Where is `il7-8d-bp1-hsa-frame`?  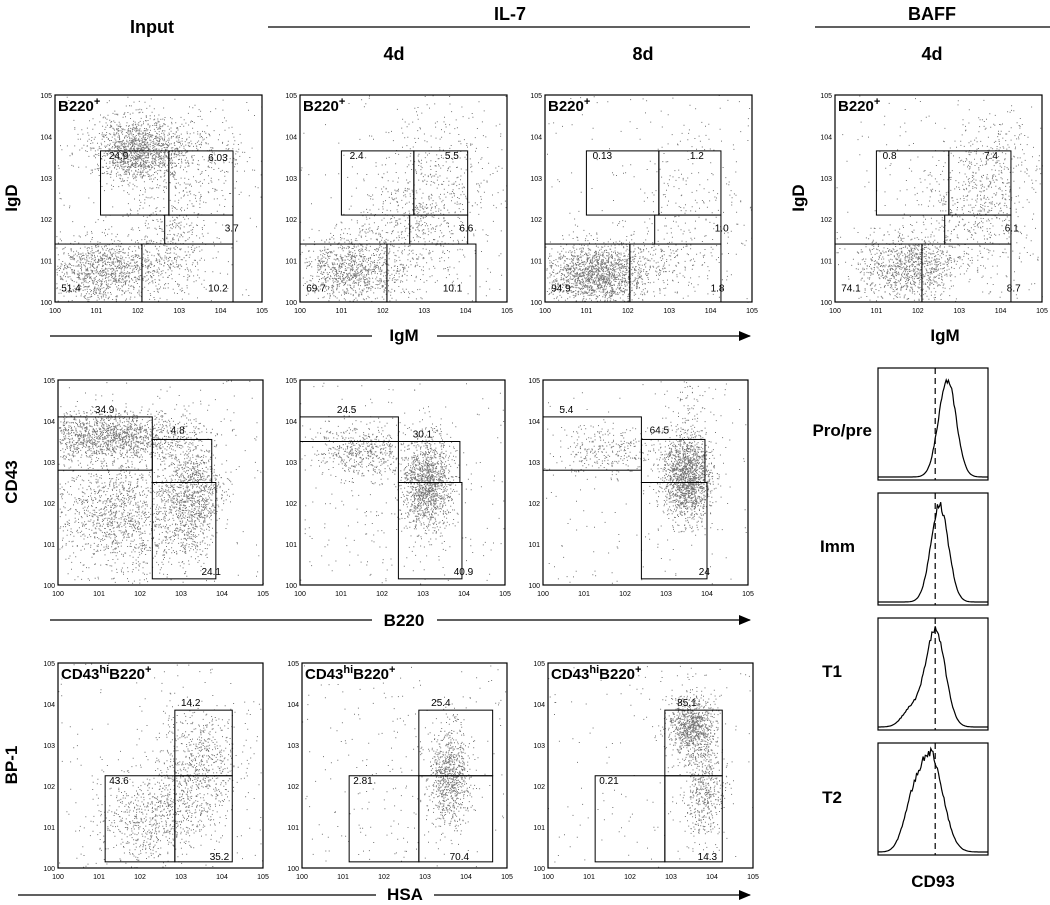 il7-8d-bp1-hsa-frame is located at coordinates (650, 765).